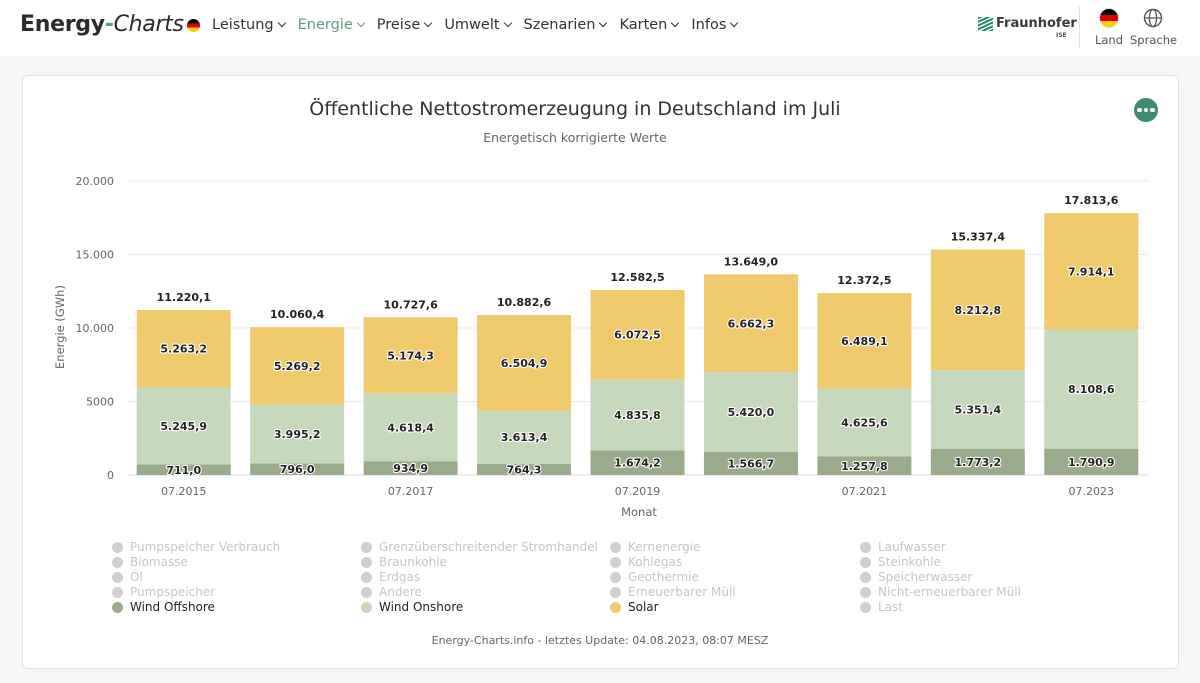 The height and width of the screenshot is (683, 1200). I want to click on chart-subtitle: Energetisch korrigierte Werte, so click(575, 137).